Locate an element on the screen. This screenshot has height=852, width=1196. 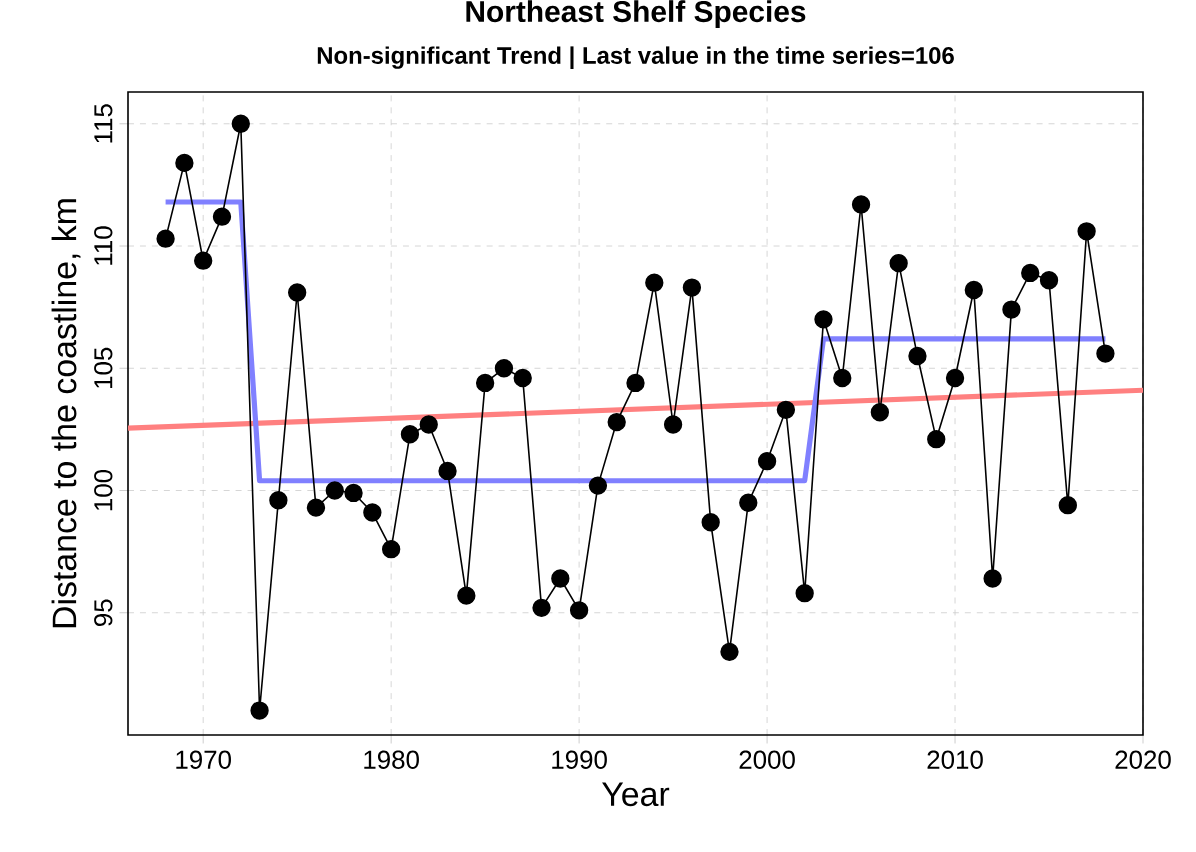
chart-title: Northeast Shelf Species is located at coordinates (636, 14).